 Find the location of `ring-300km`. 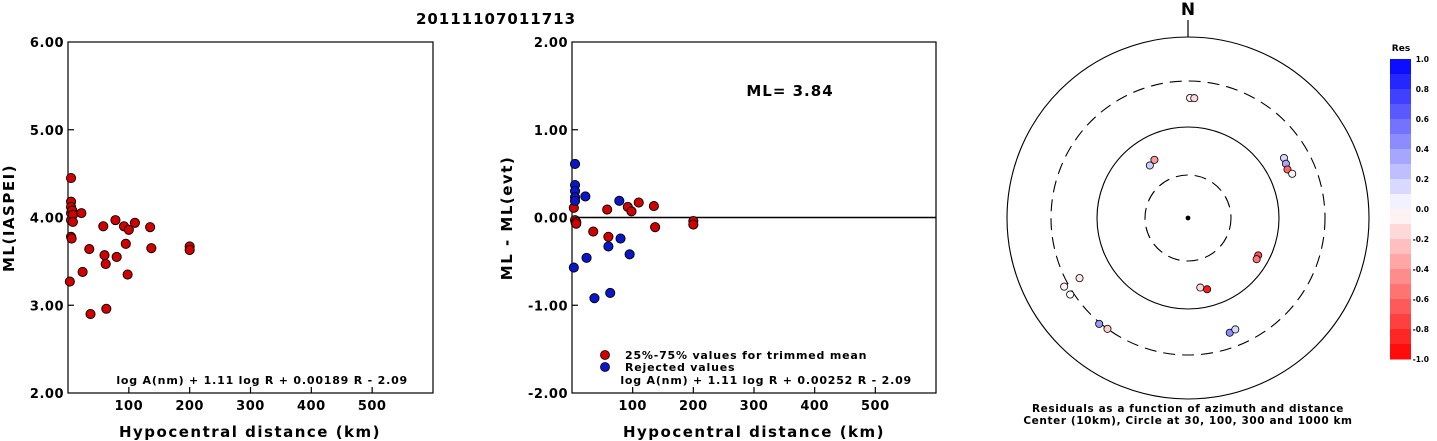

ring-300km is located at coordinates (1188, 218).